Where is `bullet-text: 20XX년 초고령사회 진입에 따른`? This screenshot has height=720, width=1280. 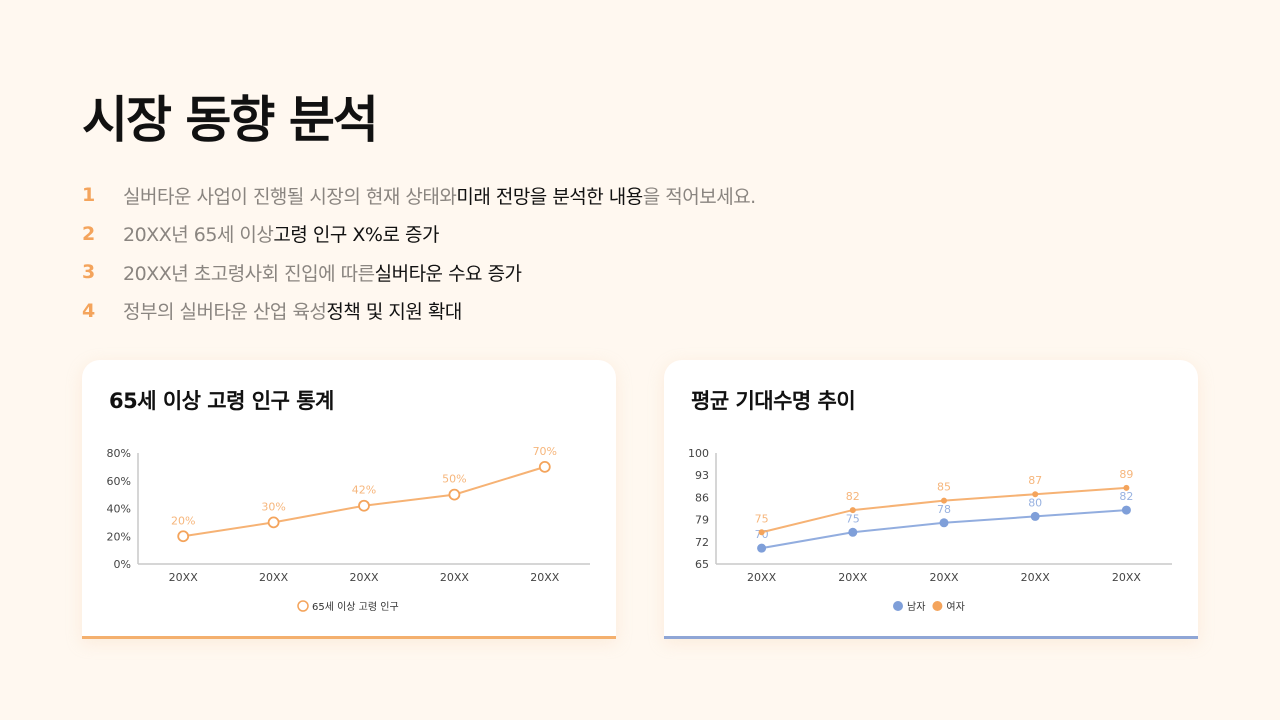
bullet-text: 20XX년 초고령사회 진입에 따른 is located at coordinates (249, 273).